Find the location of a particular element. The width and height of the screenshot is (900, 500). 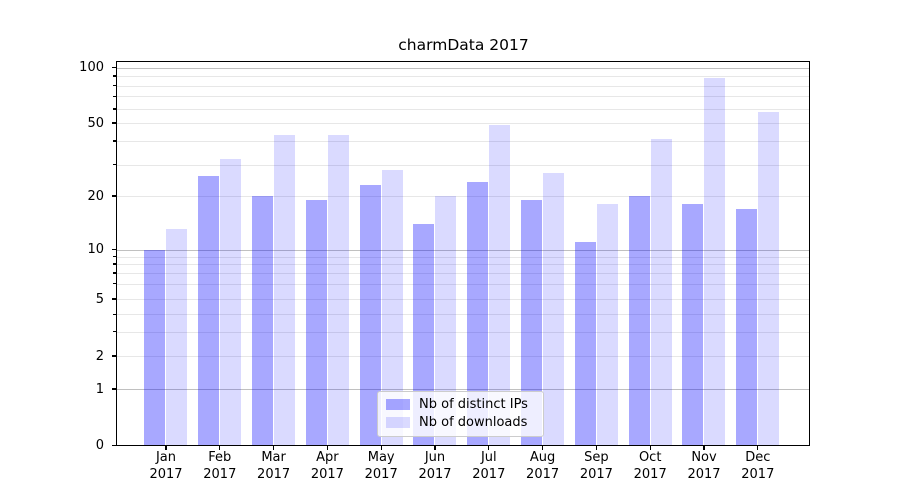

y-axis-tick-label: 0 is located at coordinates (99, 446).